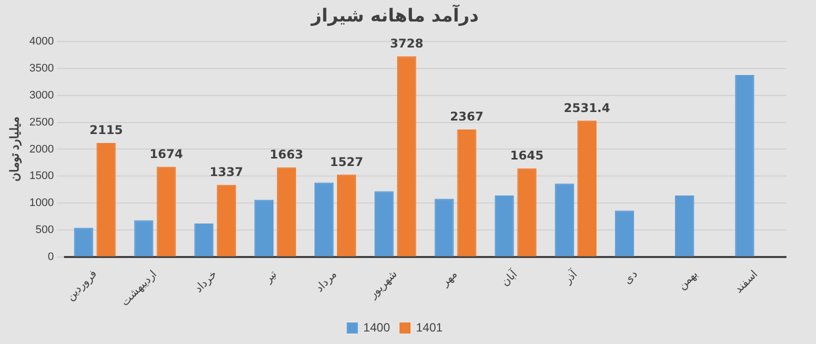  What do you see at coordinates (106, 130) in the screenshot?
I see `data-label: 2115` at bounding box center [106, 130].